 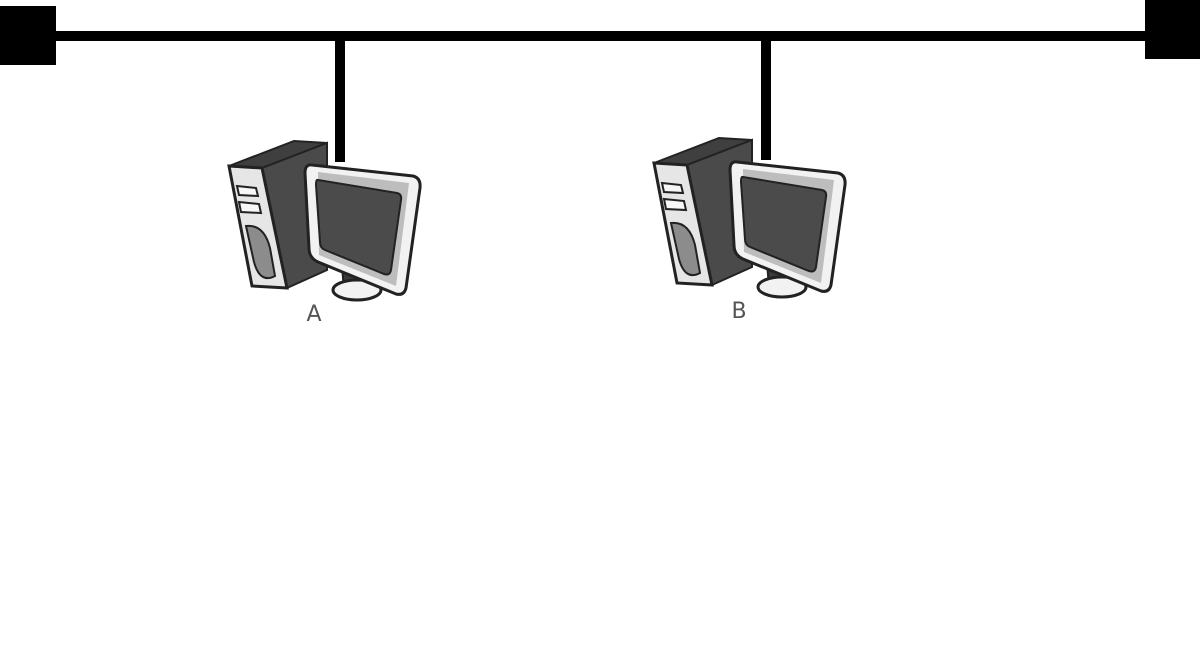 What do you see at coordinates (738, 311) in the screenshot?
I see `node-b-label: B` at bounding box center [738, 311].